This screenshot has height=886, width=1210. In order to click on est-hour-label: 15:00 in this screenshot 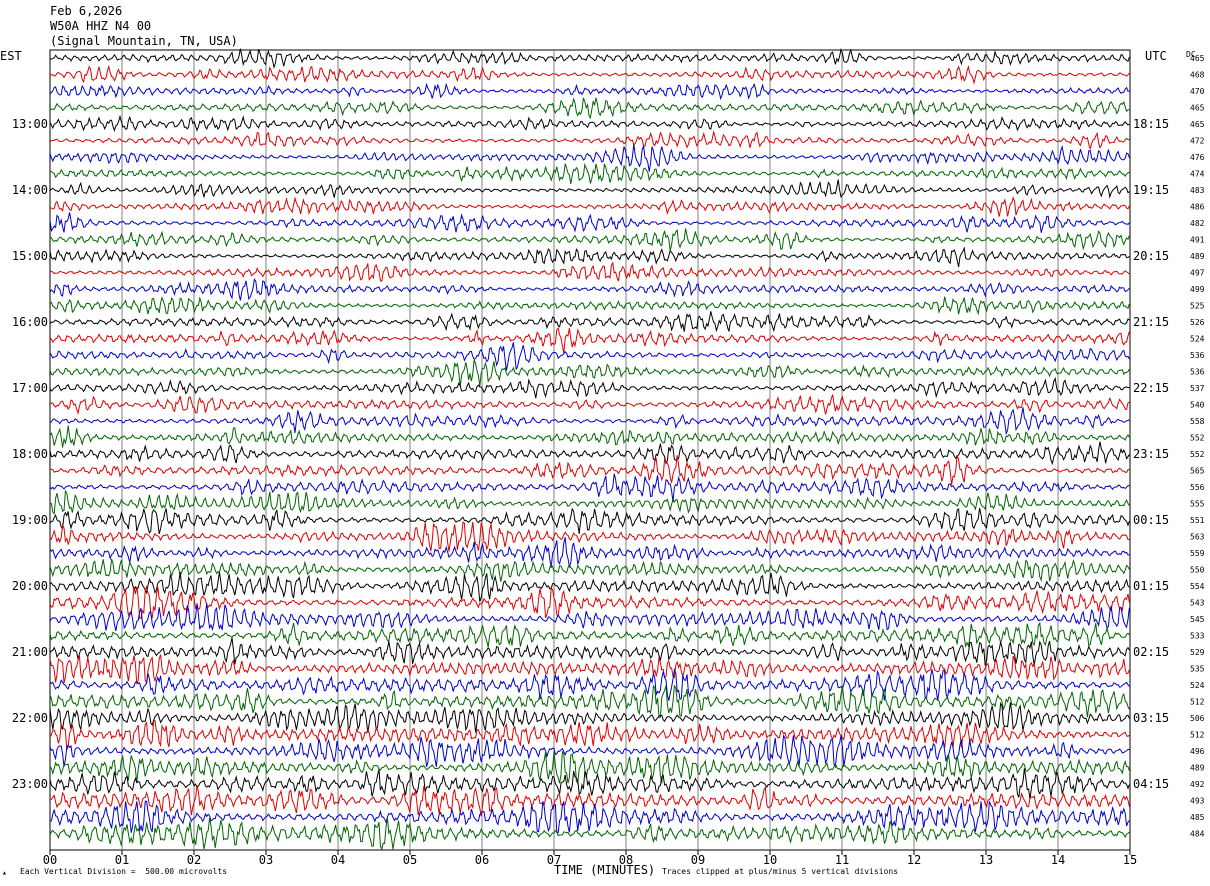, I will do `click(30, 256)`.